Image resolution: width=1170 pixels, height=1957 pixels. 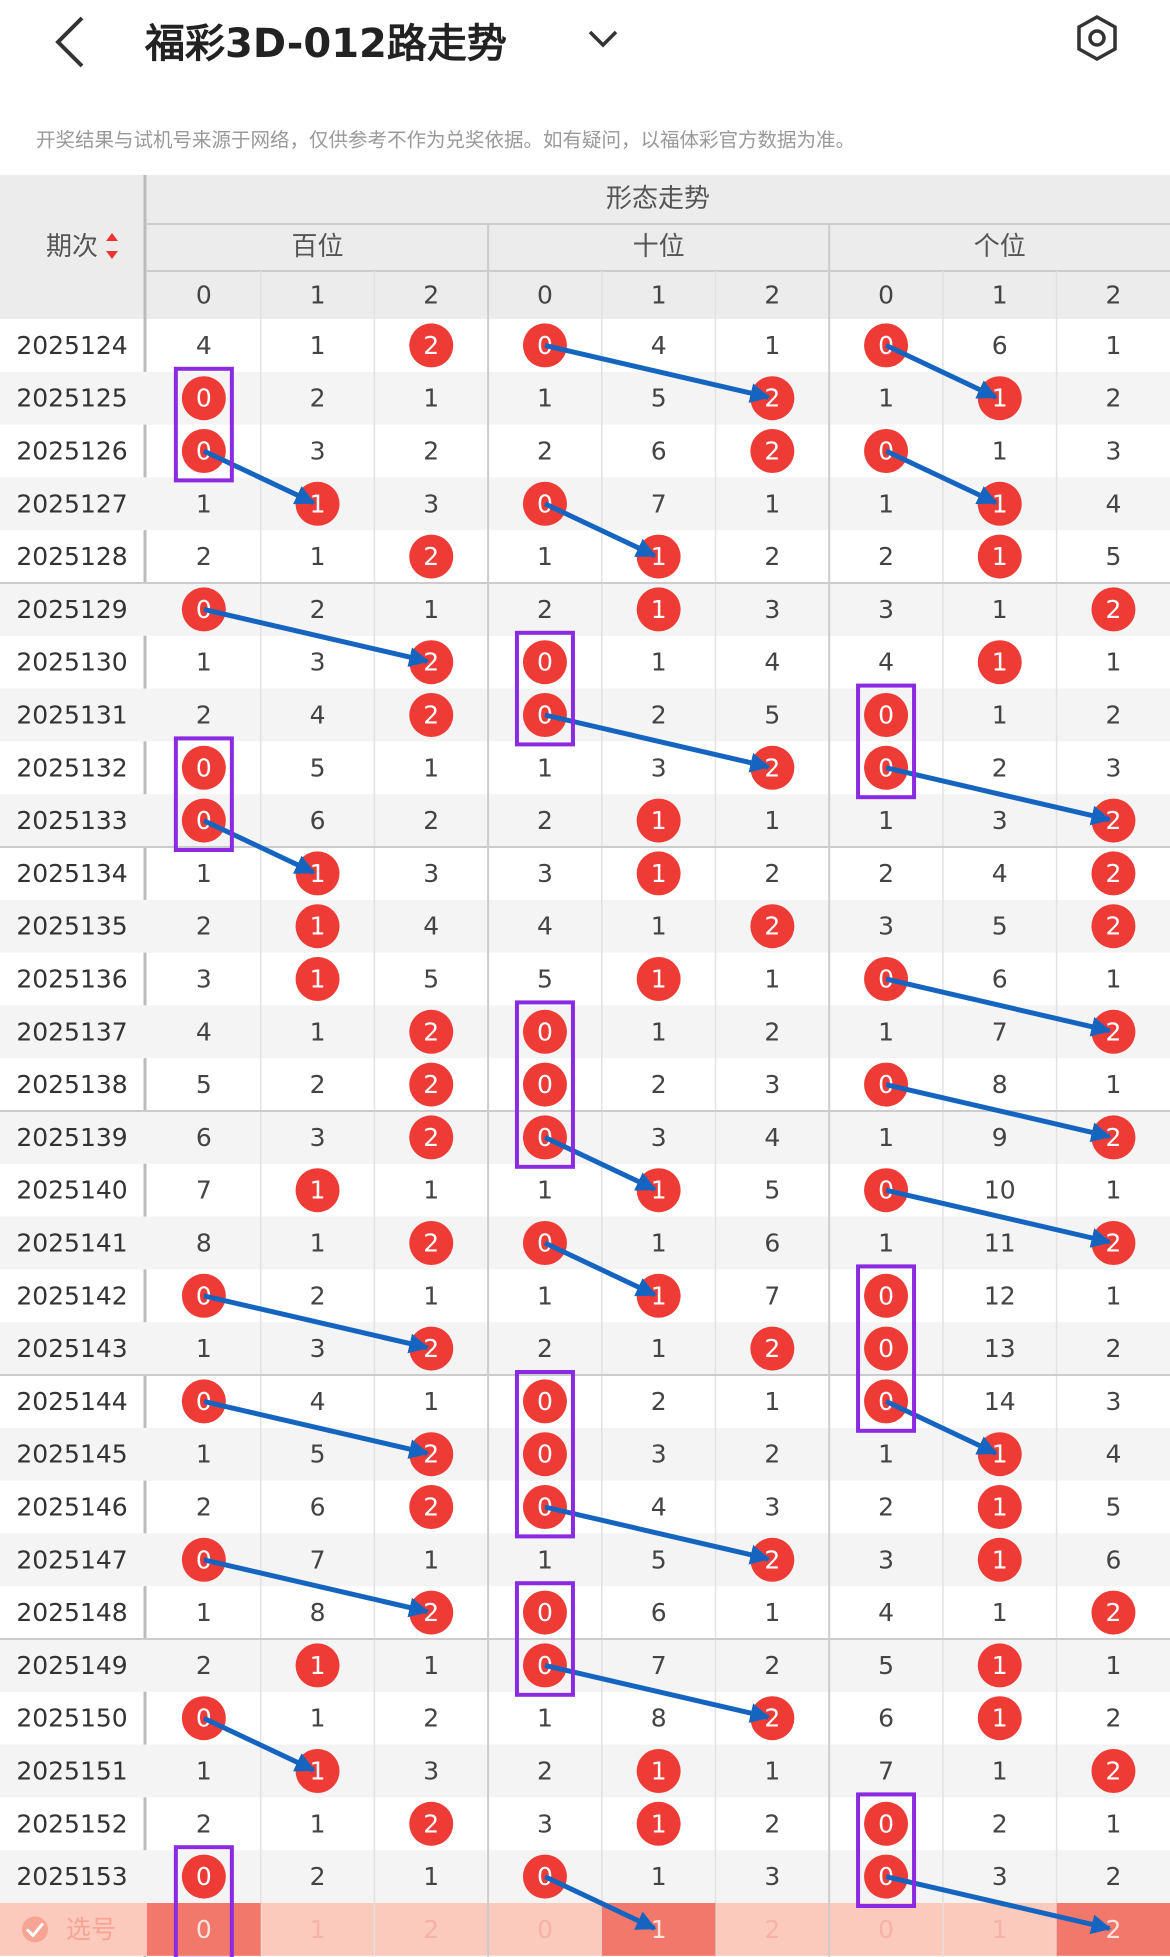 I want to click on back-button, so click(x=69, y=42).